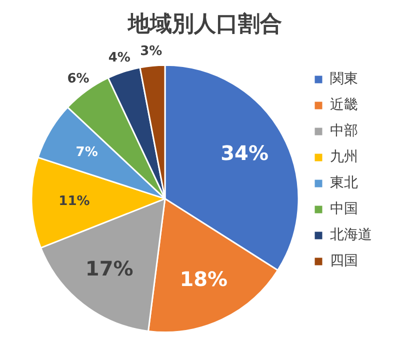 The width and height of the screenshot is (400, 345). I want to click on data-label: 17%, so click(109, 268).